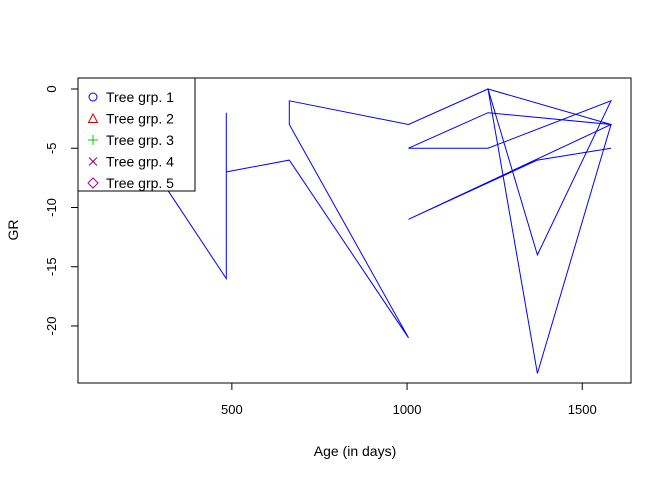 This screenshot has height=480, width=672. I want to click on legend-item: Tree grp. 1, so click(131, 97).